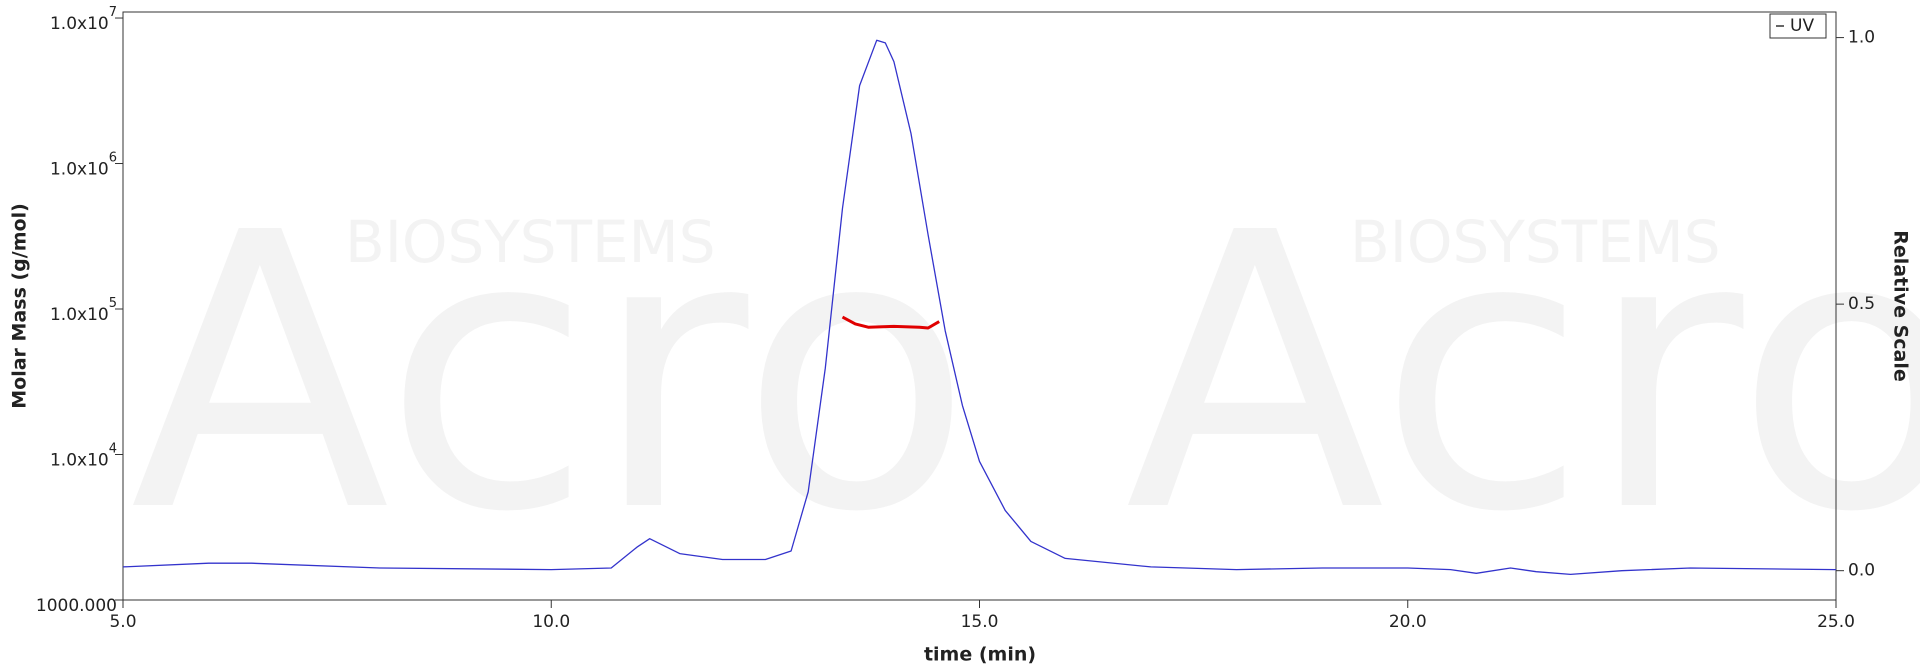 This screenshot has width=1920, height=672. Describe the element at coordinates (113, 157) in the screenshot. I see `y-tick-exponent: 6` at that location.